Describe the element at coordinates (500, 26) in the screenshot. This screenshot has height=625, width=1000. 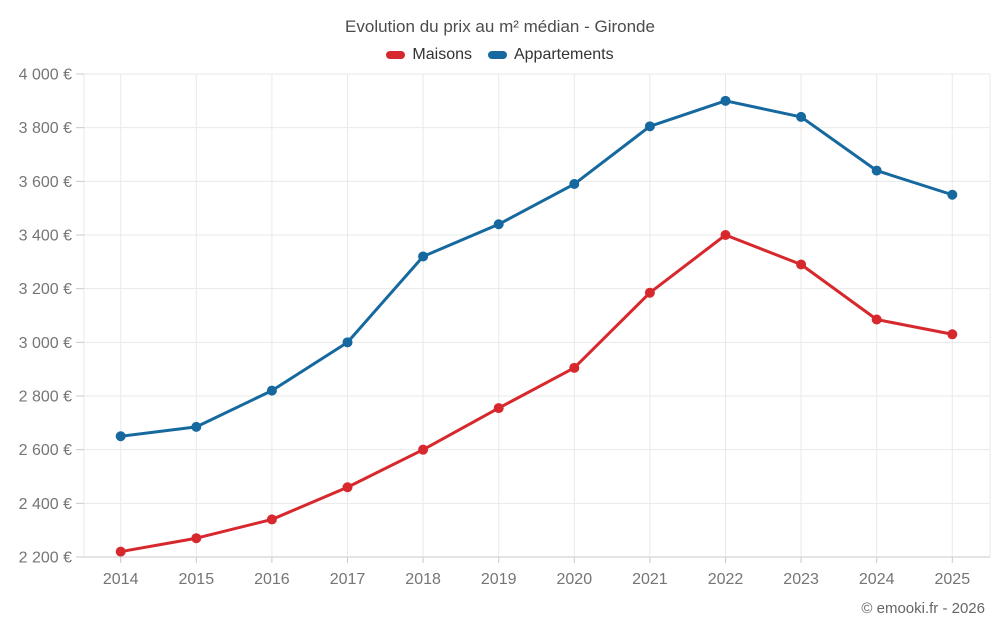
I see `chart-title: Evolution du prix au m² médian - Gironde` at that location.